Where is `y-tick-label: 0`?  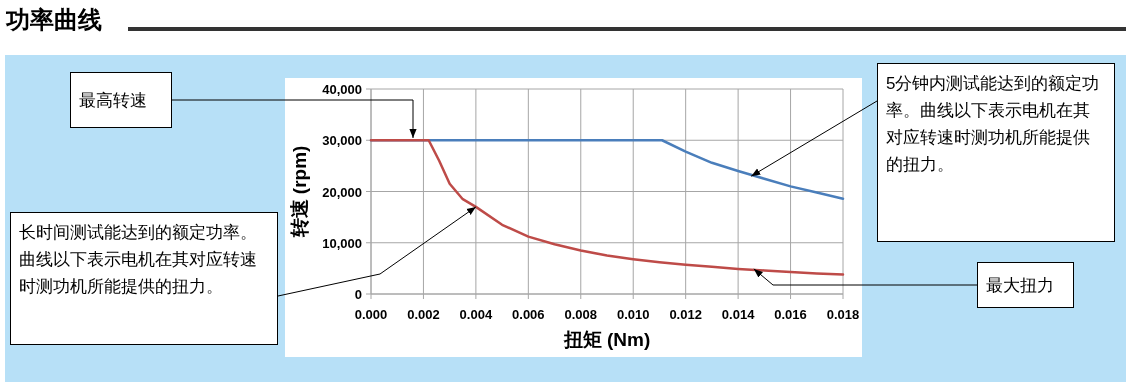
y-tick-label: 0 is located at coordinates (358, 294).